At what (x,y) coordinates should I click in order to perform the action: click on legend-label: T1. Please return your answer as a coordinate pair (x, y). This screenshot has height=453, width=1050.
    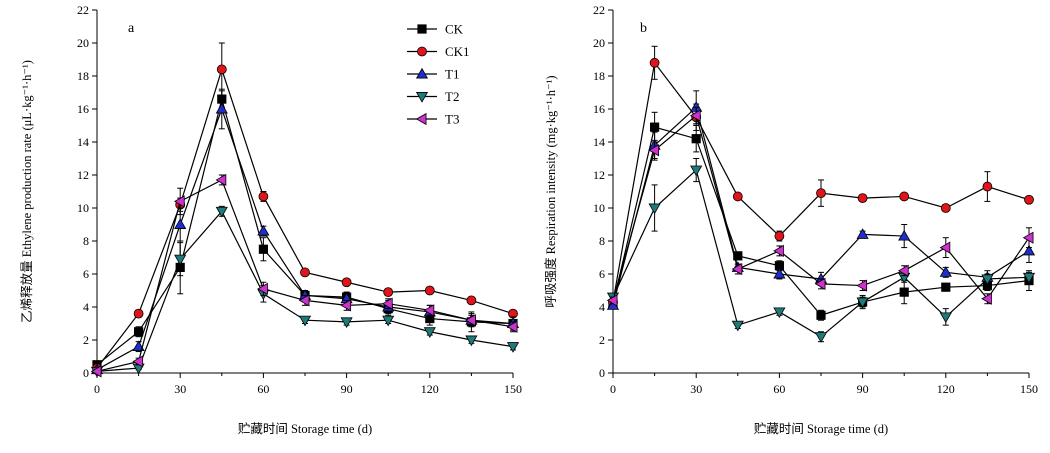
    Looking at the image, I should click on (452, 74).